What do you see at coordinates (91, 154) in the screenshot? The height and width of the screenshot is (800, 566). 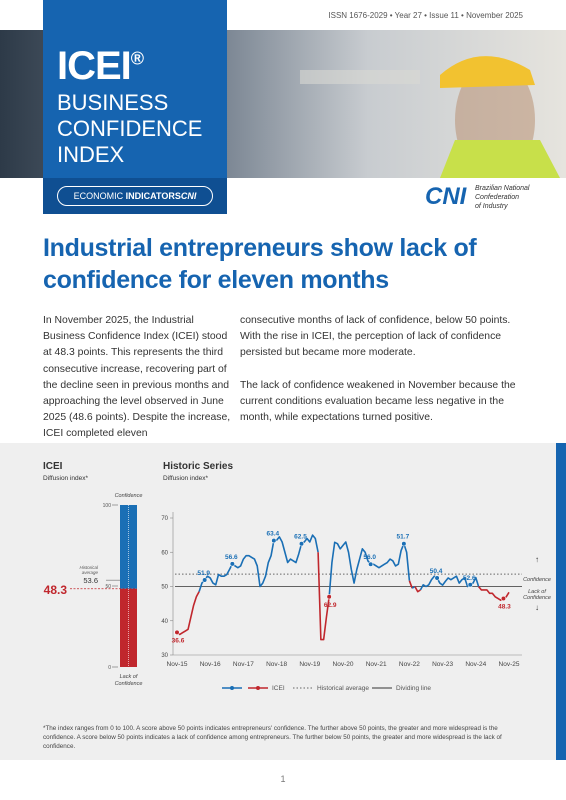 I see `brand-line: INDEX` at bounding box center [91, 154].